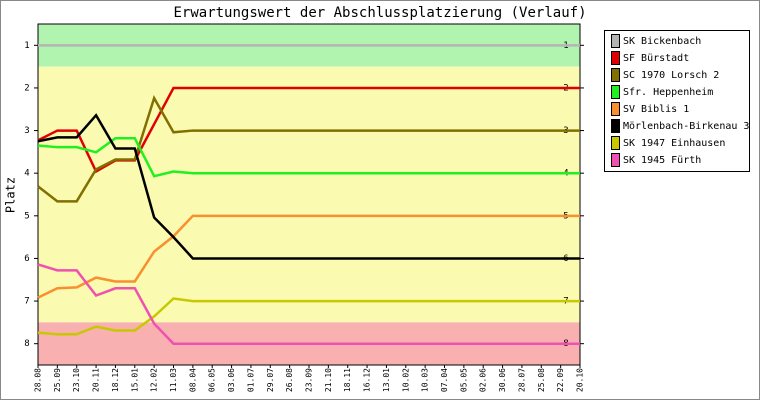 The height and width of the screenshot is (400, 760). I want to click on y-tick-label: 7, so click(26, 302).